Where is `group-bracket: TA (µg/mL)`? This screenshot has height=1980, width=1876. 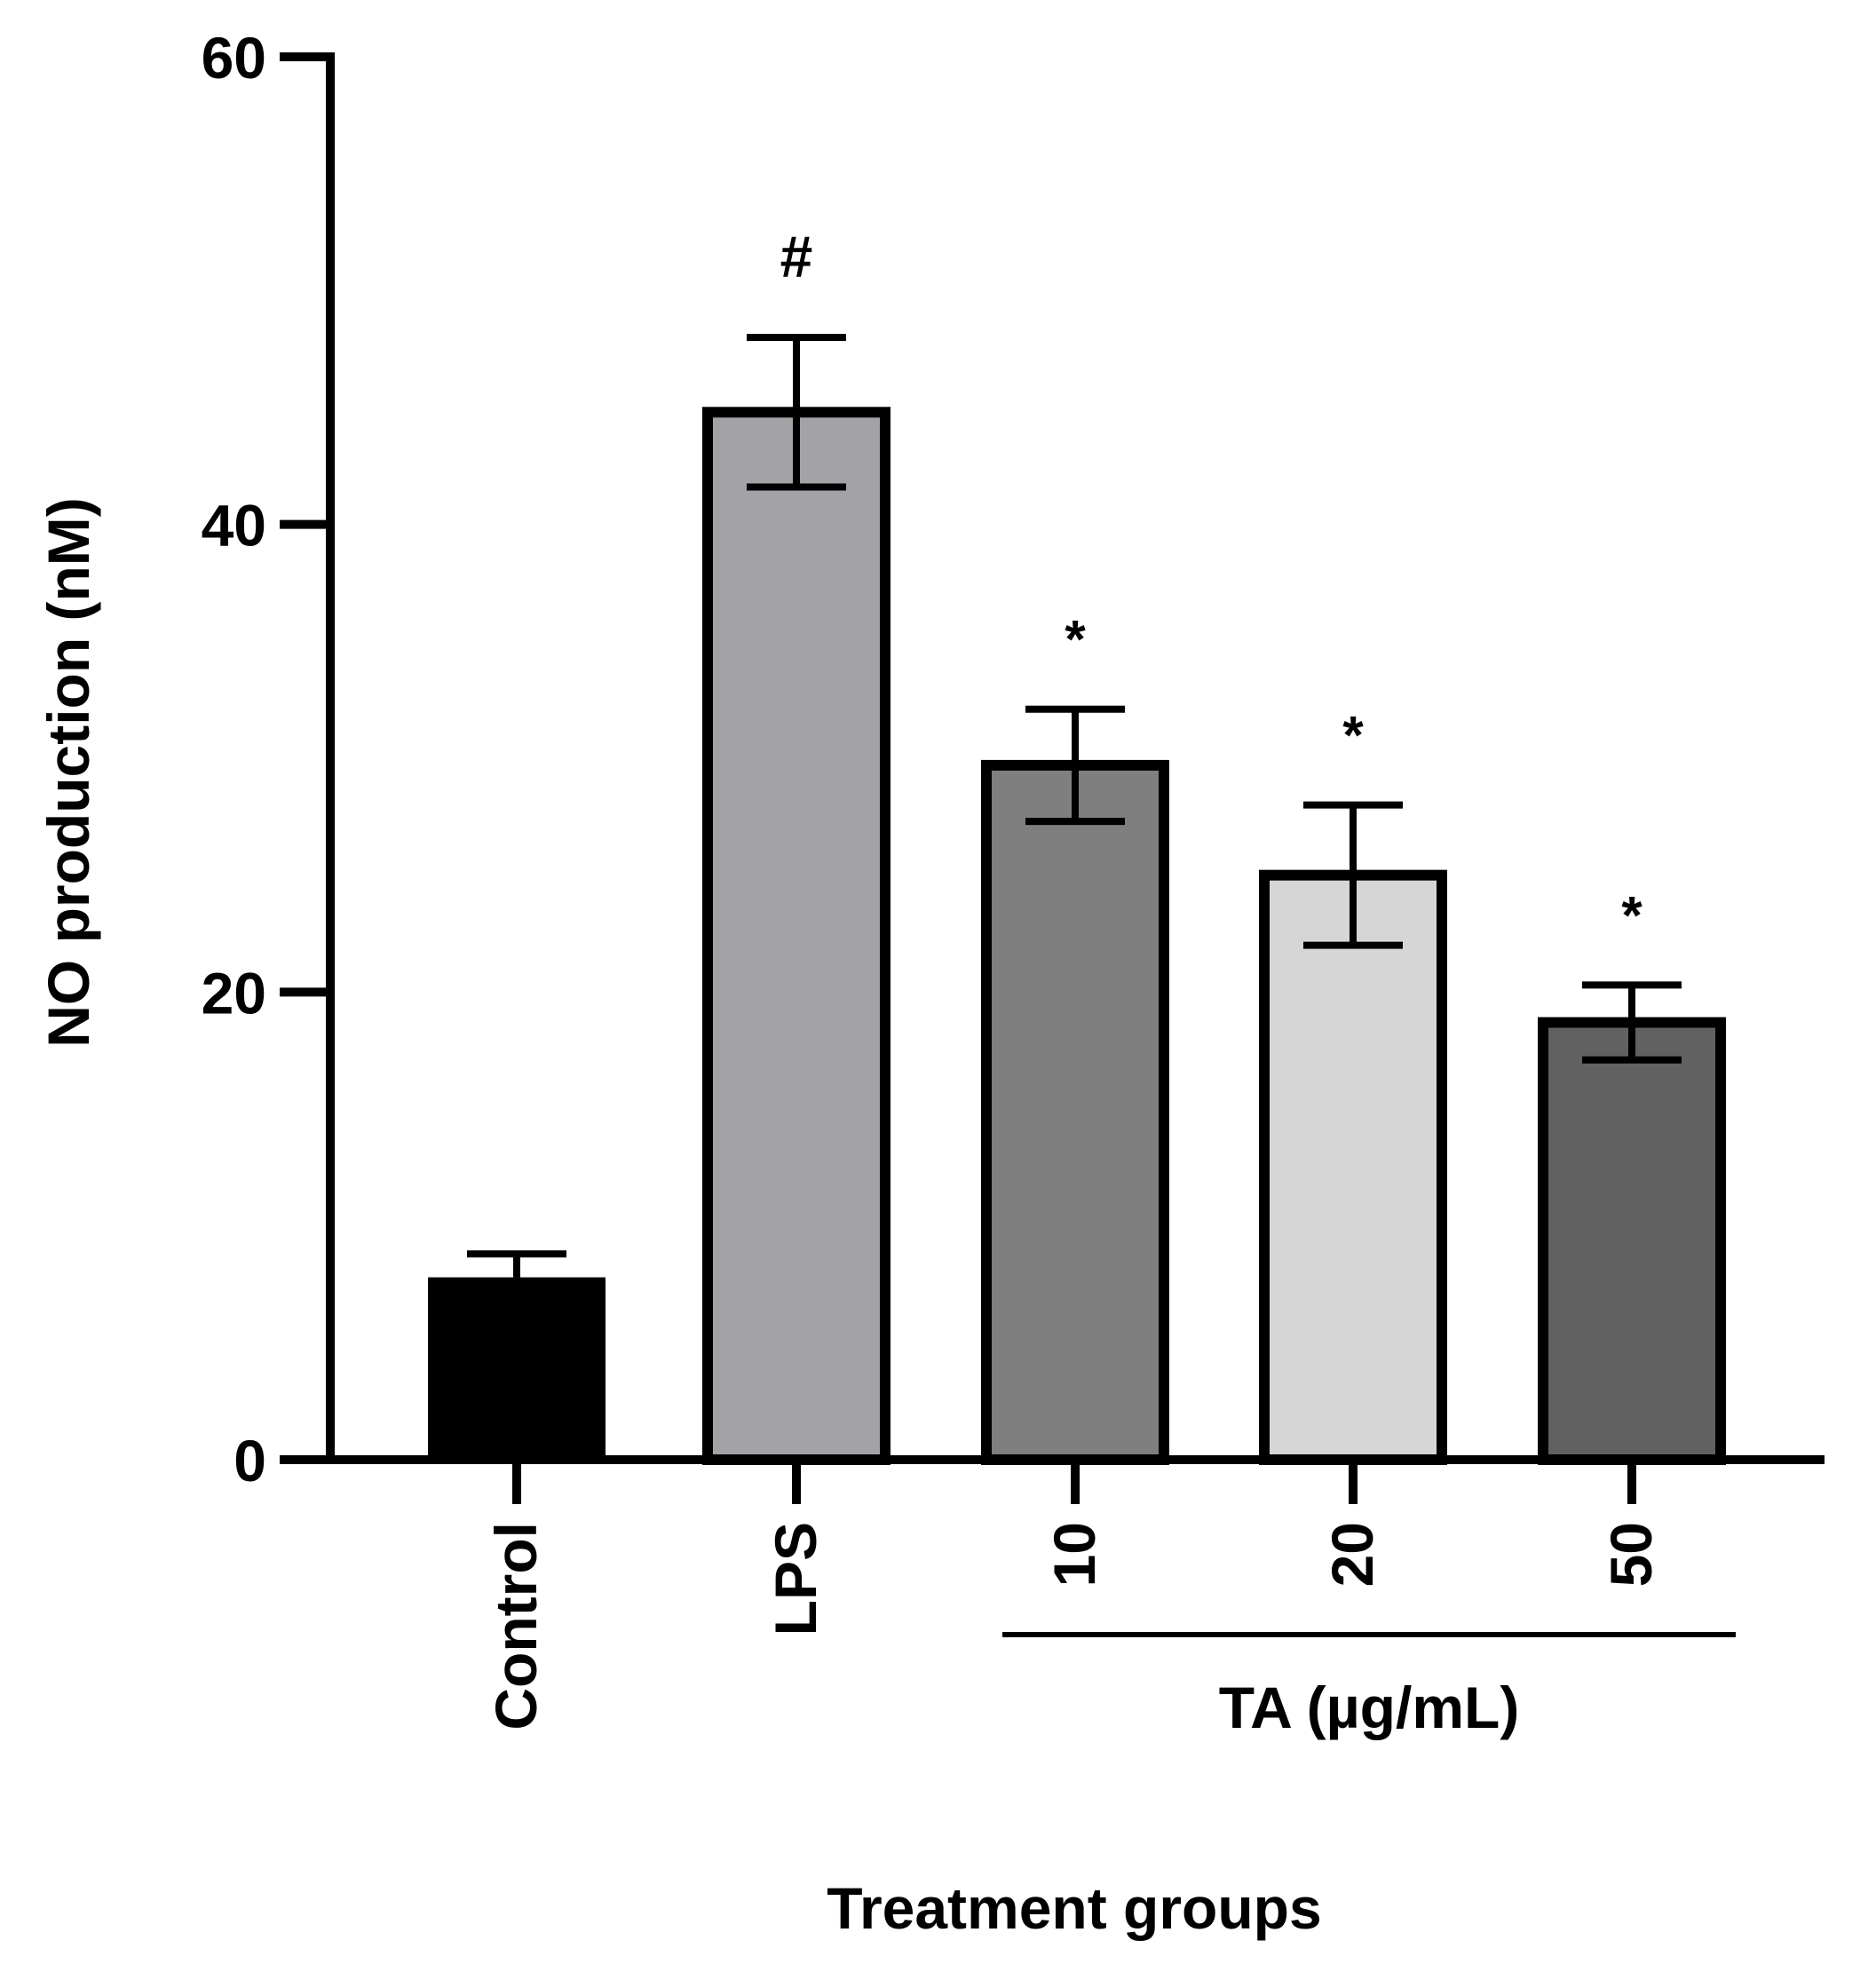
group-bracket: TA (µg/mL) is located at coordinates (1369, 1686).